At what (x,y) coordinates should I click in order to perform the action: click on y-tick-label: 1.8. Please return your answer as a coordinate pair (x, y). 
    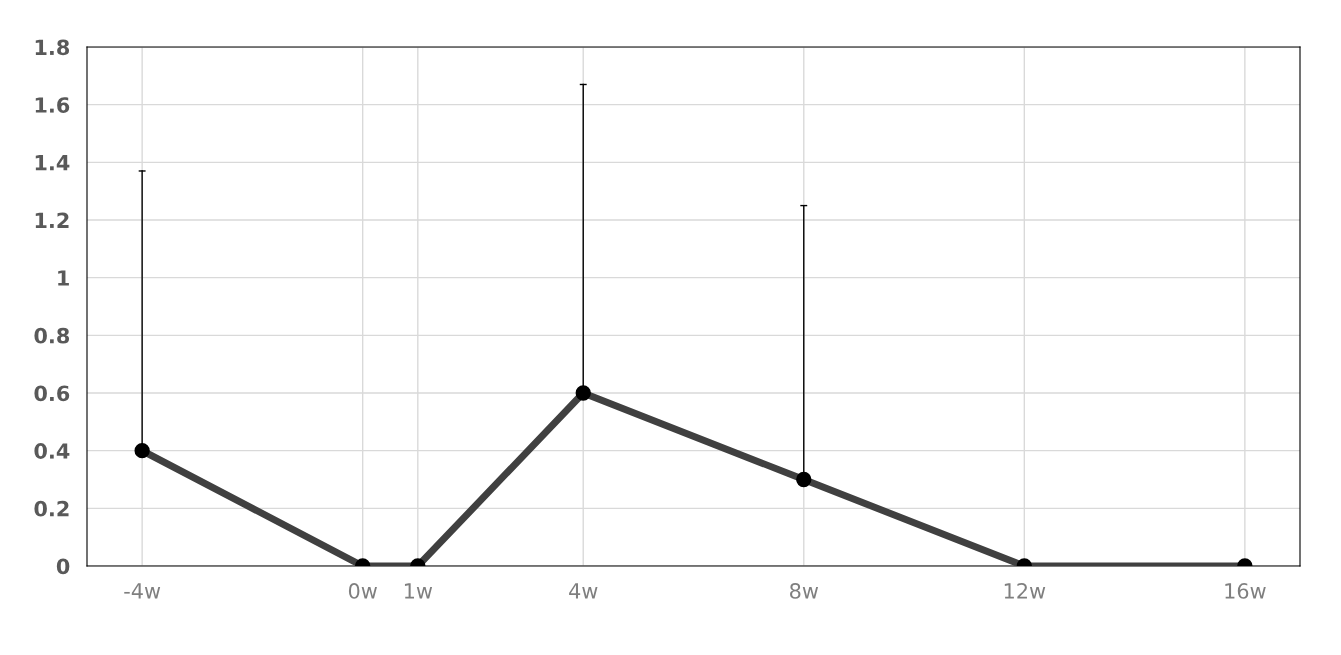
    Looking at the image, I should click on (52, 47).